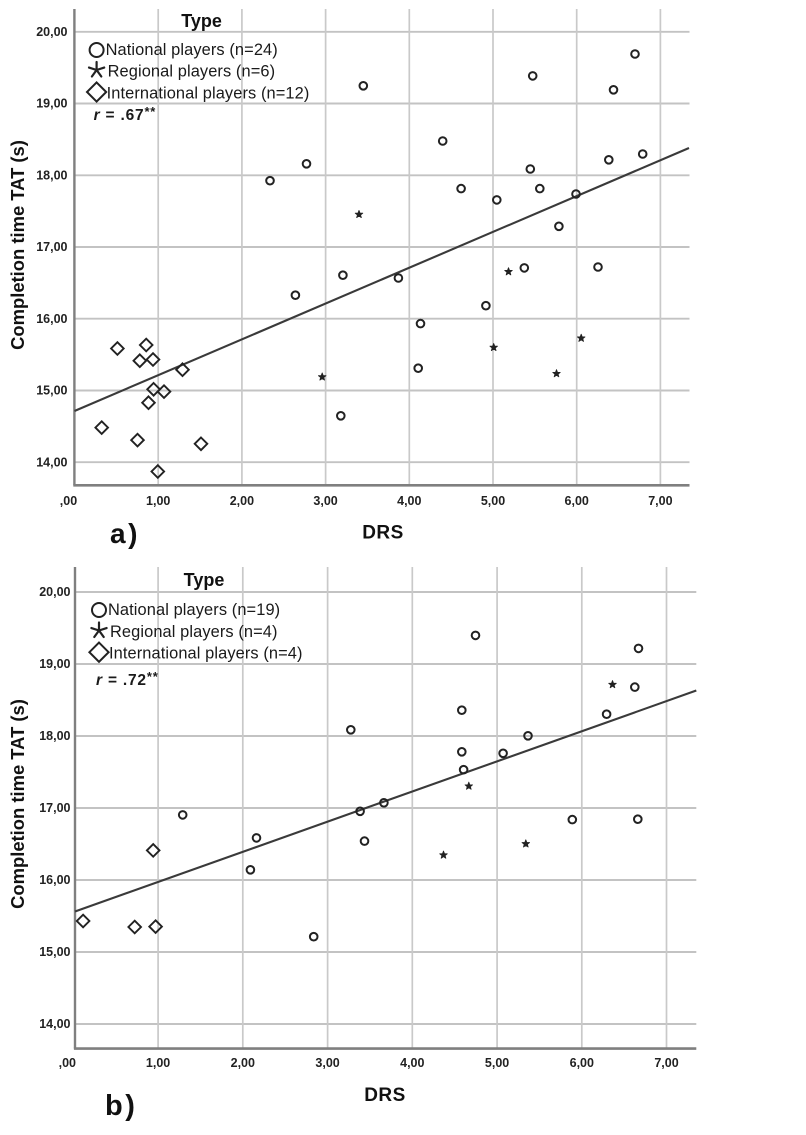  I want to click on svg-text: International players (n=4), so click(206, 654).